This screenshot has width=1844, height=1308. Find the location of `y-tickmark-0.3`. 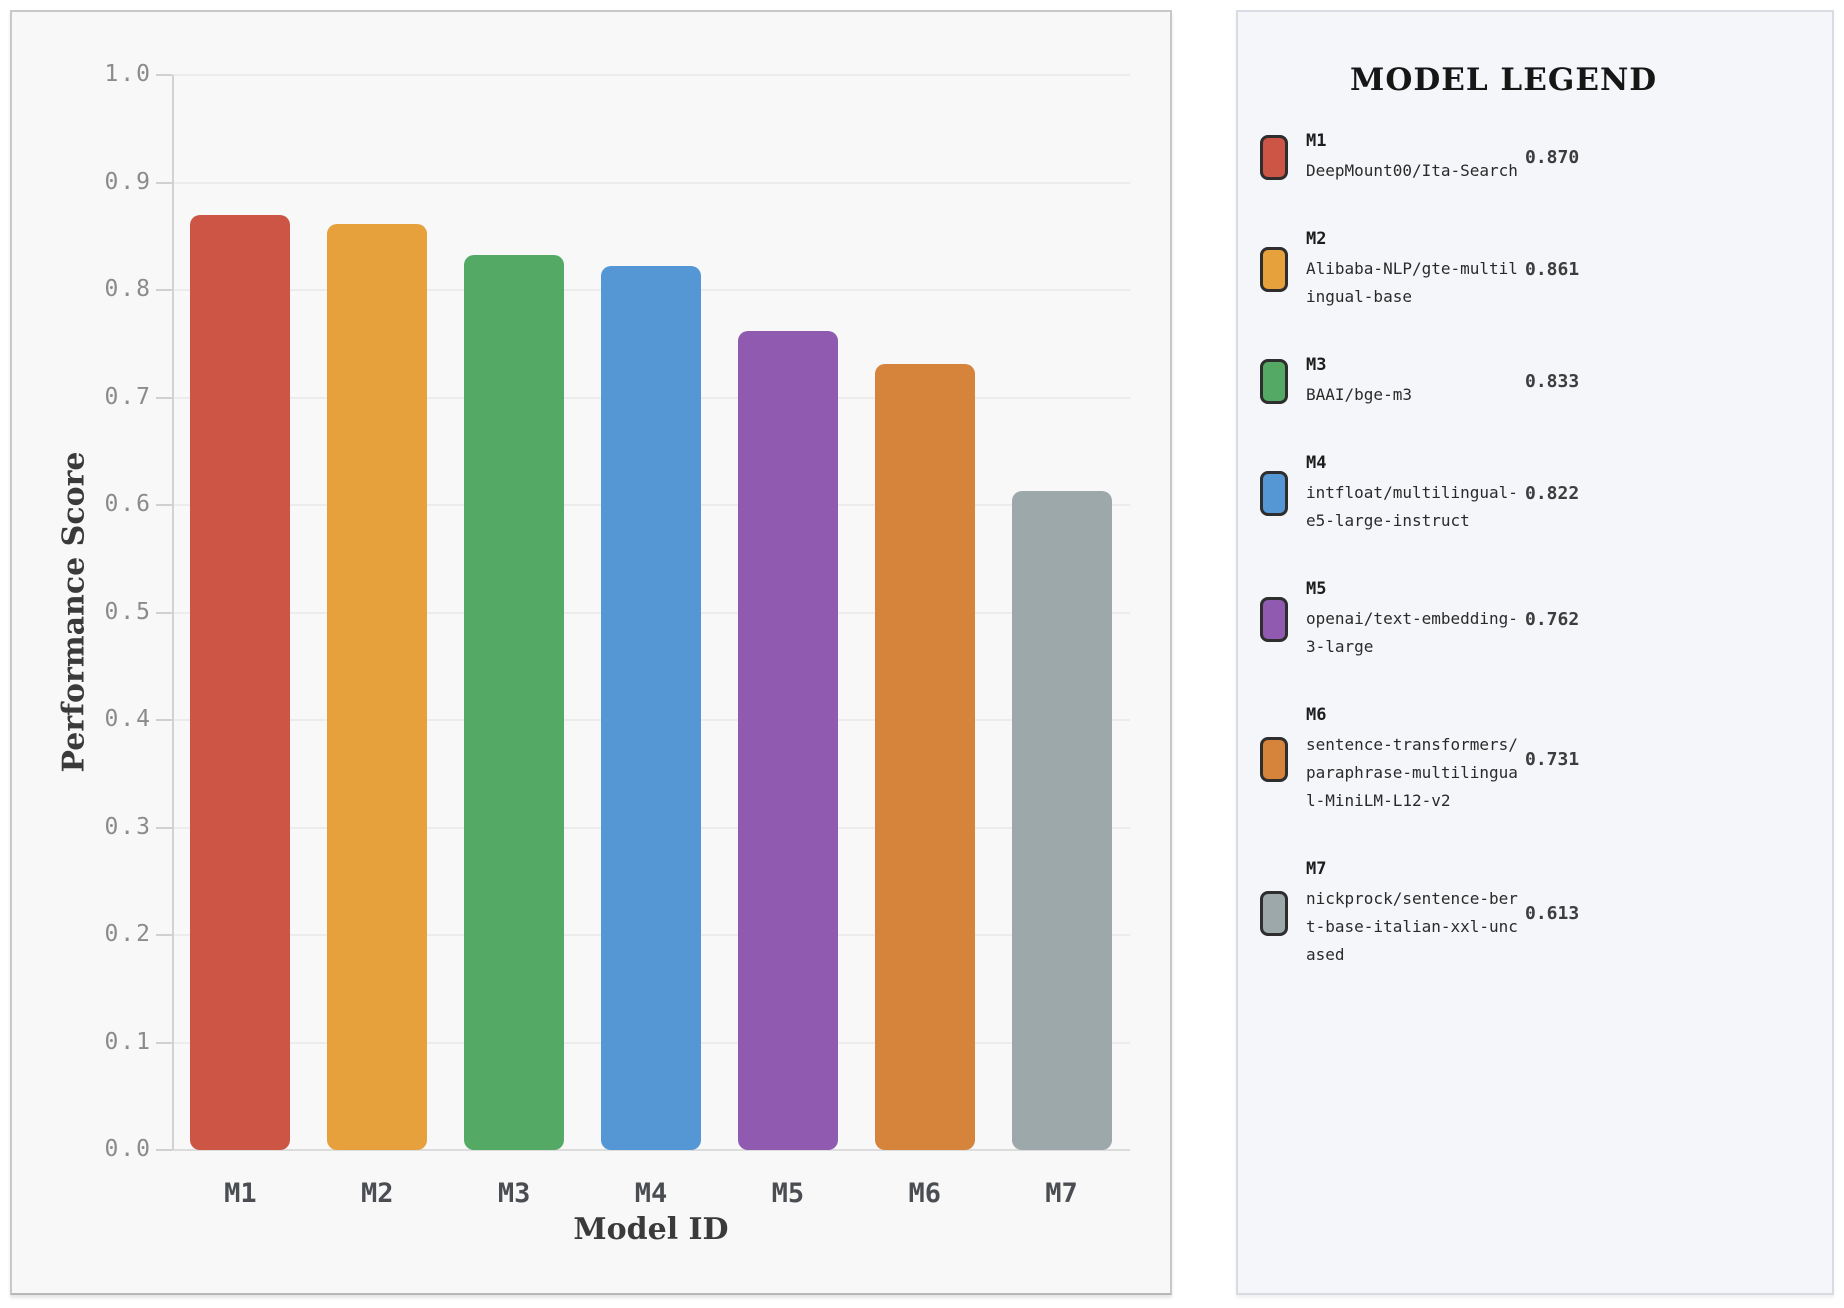

y-tickmark-0.3 is located at coordinates (164, 827).